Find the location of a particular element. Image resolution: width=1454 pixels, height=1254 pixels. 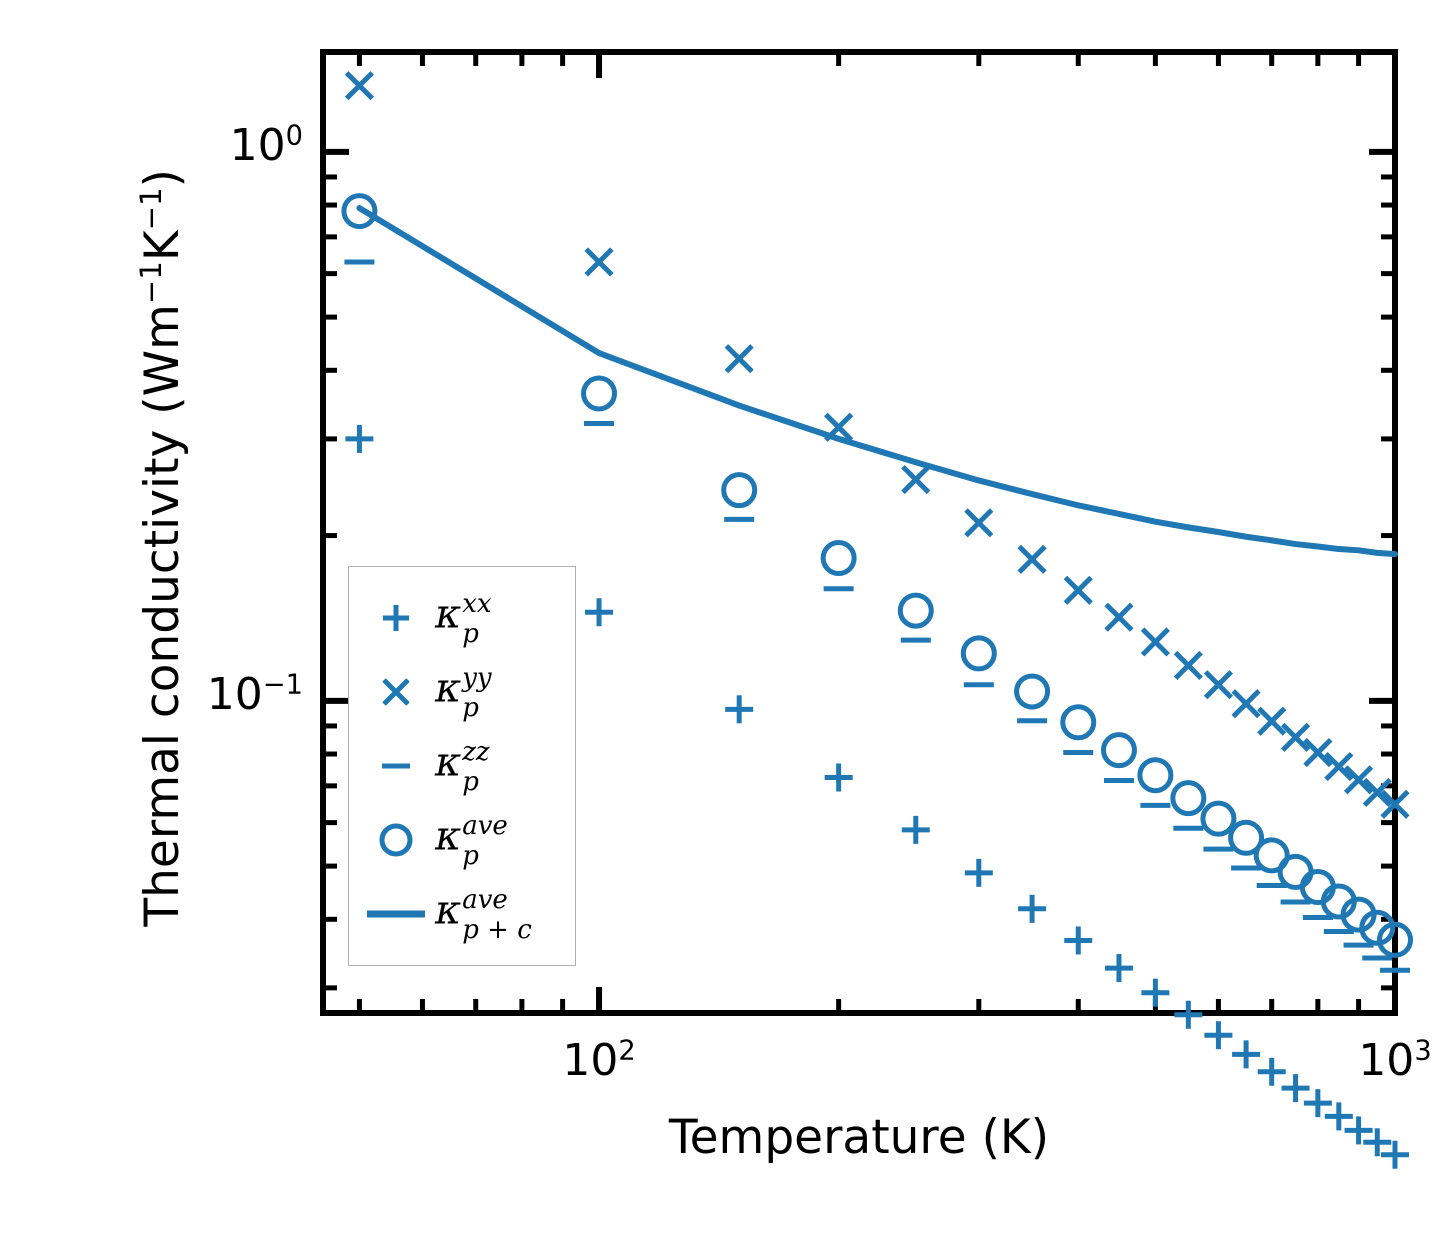

x-tick-label-1e2: 102 is located at coordinates (599, 1060).